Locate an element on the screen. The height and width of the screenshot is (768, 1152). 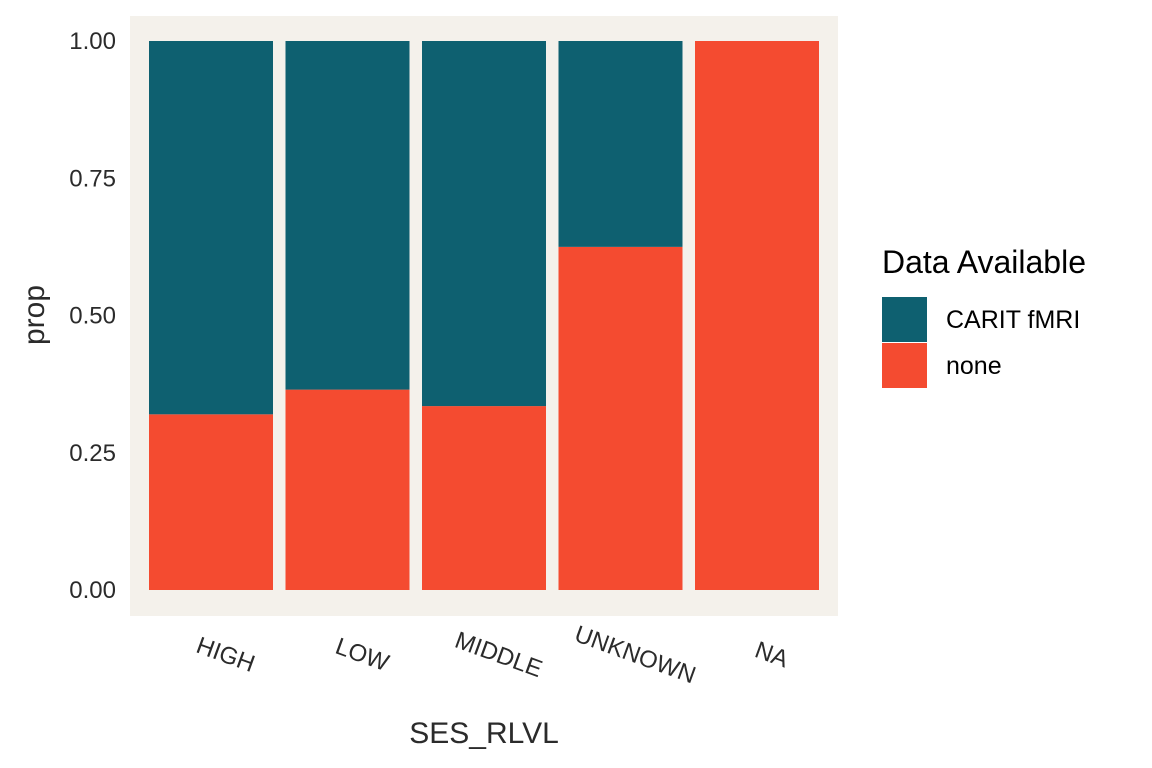
legend-key-none is located at coordinates (904, 365).